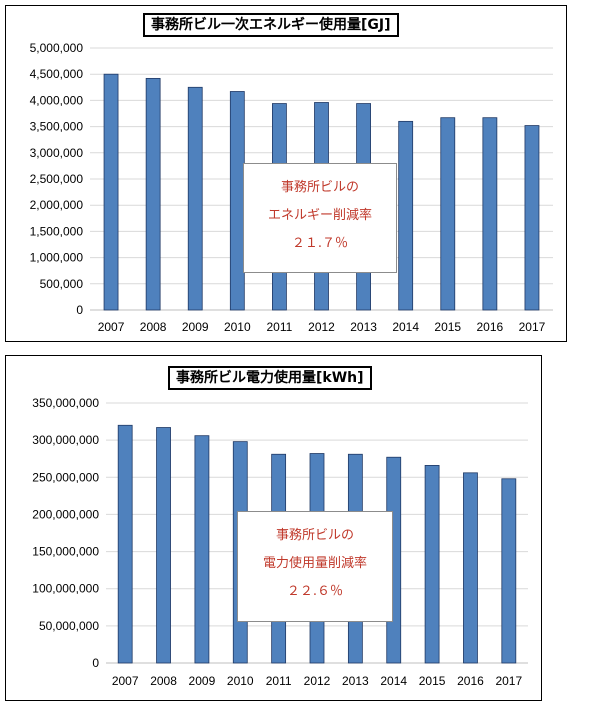 The width and height of the screenshot is (596, 708). Describe the element at coordinates (65, 552) in the screenshot. I see `electricity-ytick-label: 150,000,000` at that location.